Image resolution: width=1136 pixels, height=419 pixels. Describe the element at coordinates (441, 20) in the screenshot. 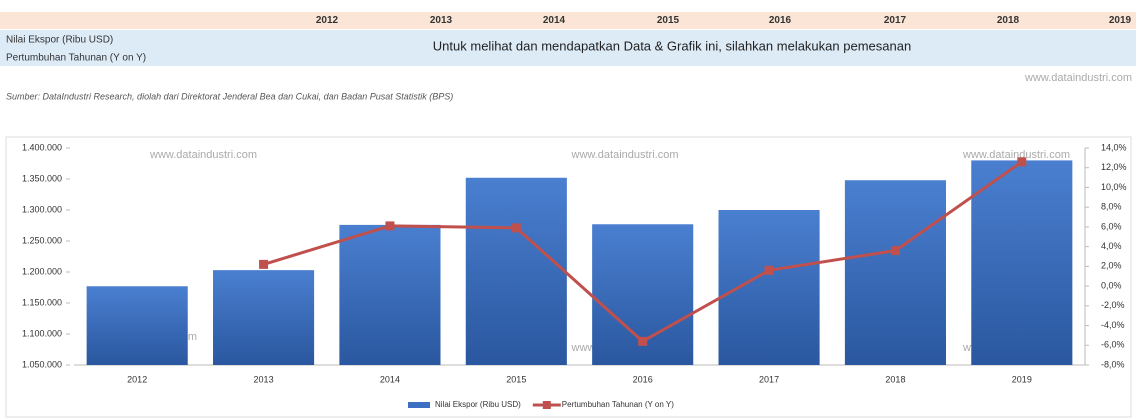

I see `year-header: 2013` at that location.